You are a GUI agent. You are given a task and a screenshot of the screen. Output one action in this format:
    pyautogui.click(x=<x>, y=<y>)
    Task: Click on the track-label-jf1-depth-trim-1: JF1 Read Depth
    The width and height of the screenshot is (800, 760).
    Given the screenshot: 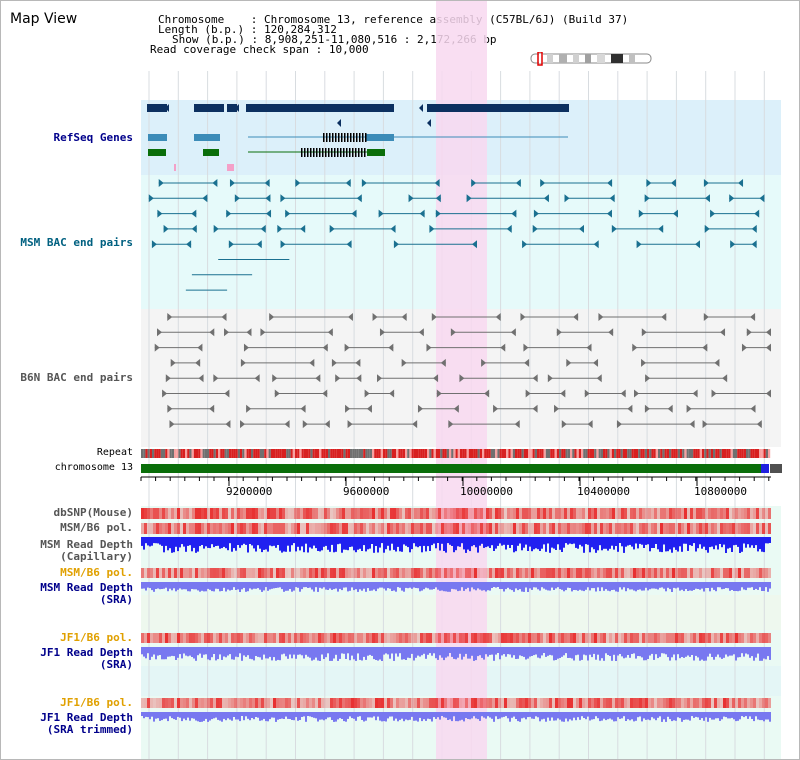 What is the action you would take?
    pyautogui.click(x=86, y=717)
    